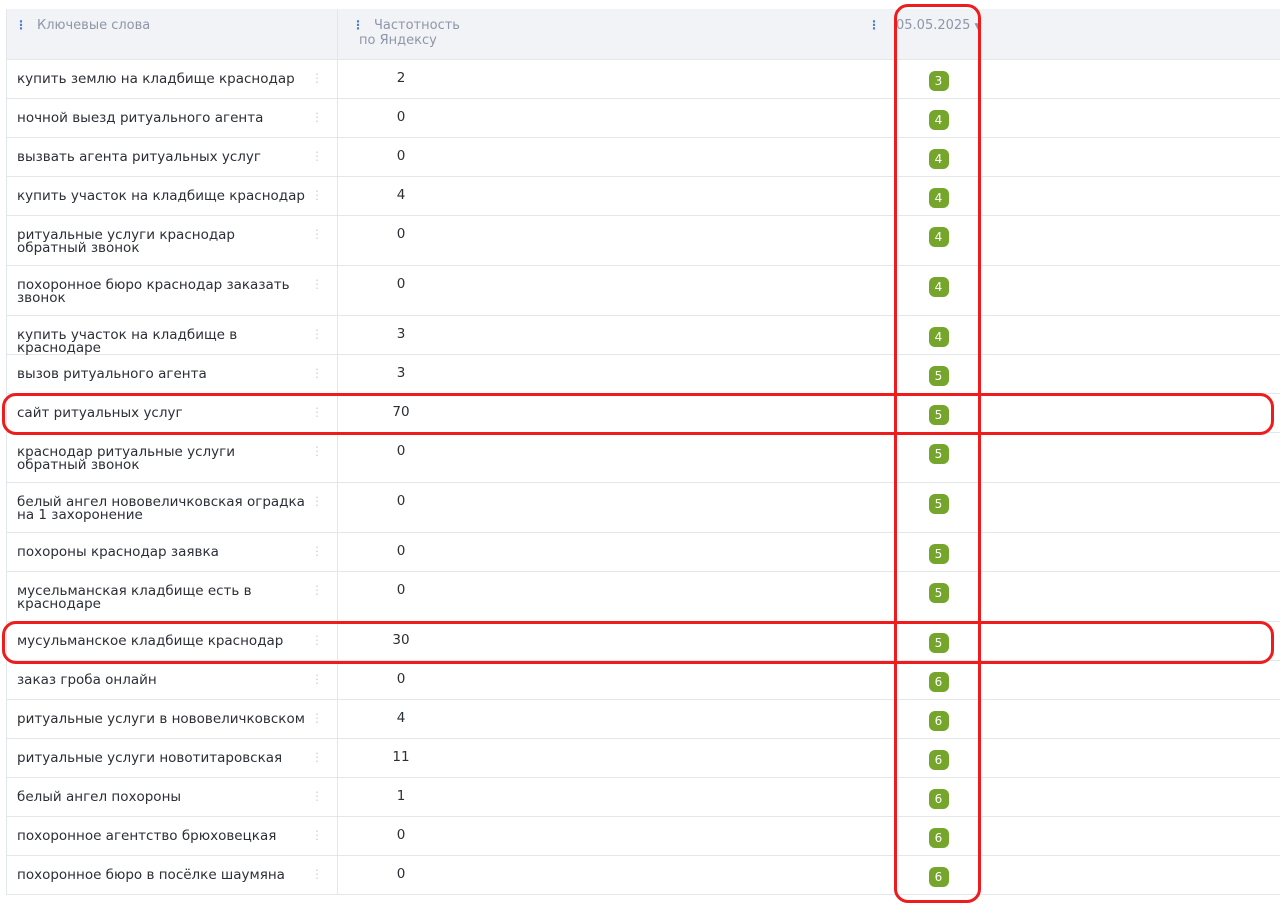 This screenshot has height=905, width=1280. Describe the element at coordinates (172, 157) in the screenshot. I see `keyword-cell: вызвать агента ритуальных услуг ⋮` at that location.